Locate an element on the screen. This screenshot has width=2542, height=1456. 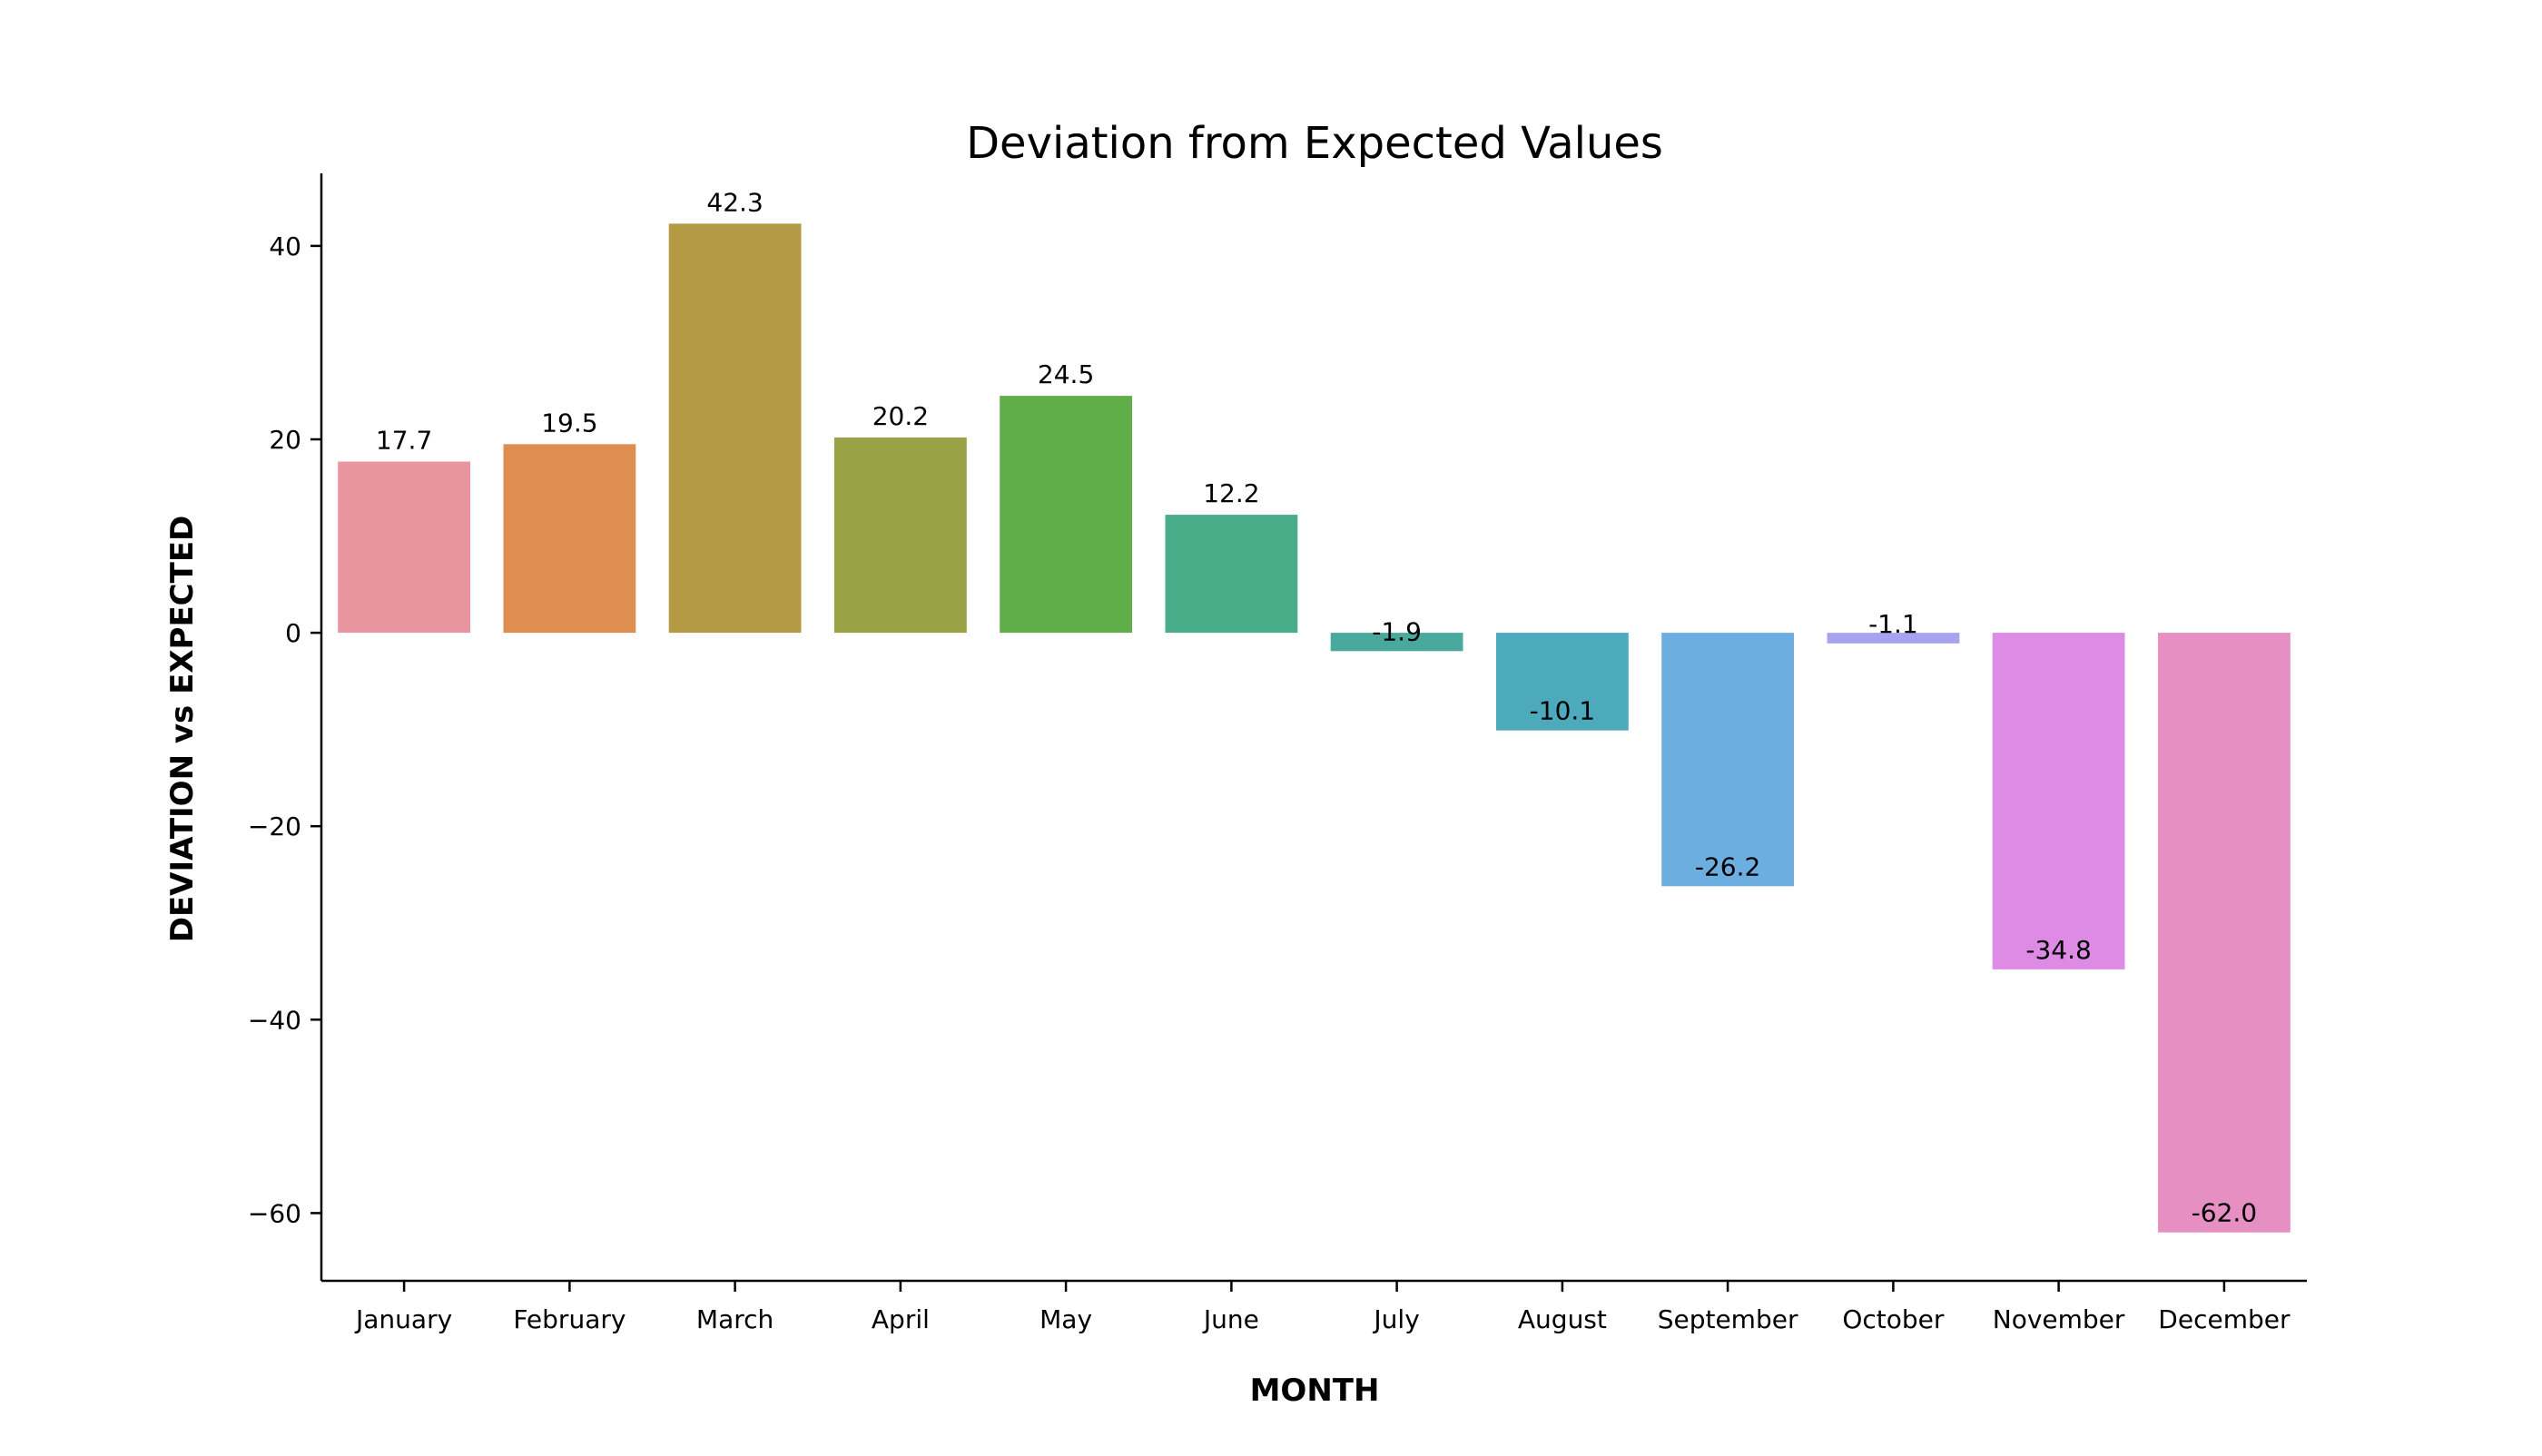
y-tick-label: 20 is located at coordinates (285, 440).